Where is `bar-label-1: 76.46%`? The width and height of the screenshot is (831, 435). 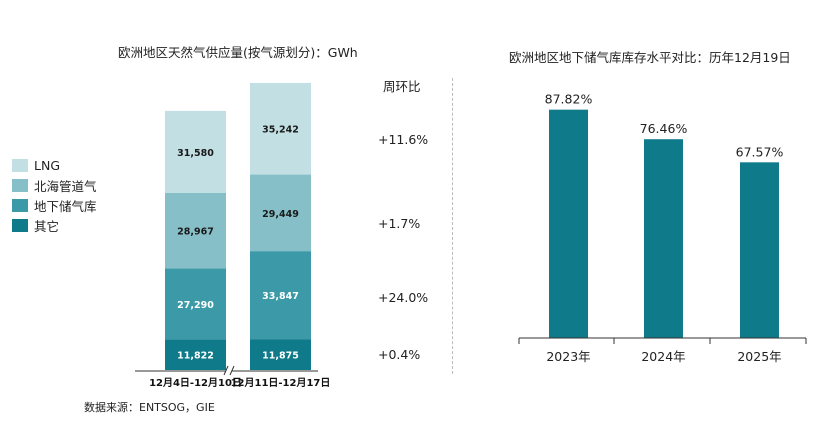
bar-label-1: 76.46% is located at coordinates (664, 128).